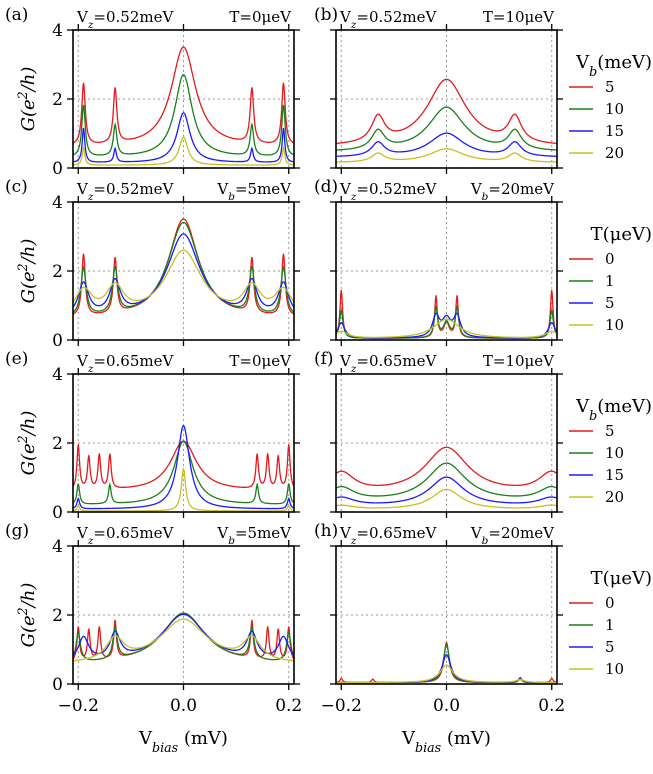 The image size is (653, 774). What do you see at coordinates (446, 741) in the screenshot?
I see `x-axis-label: Vbias (mV)` at bounding box center [446, 741].